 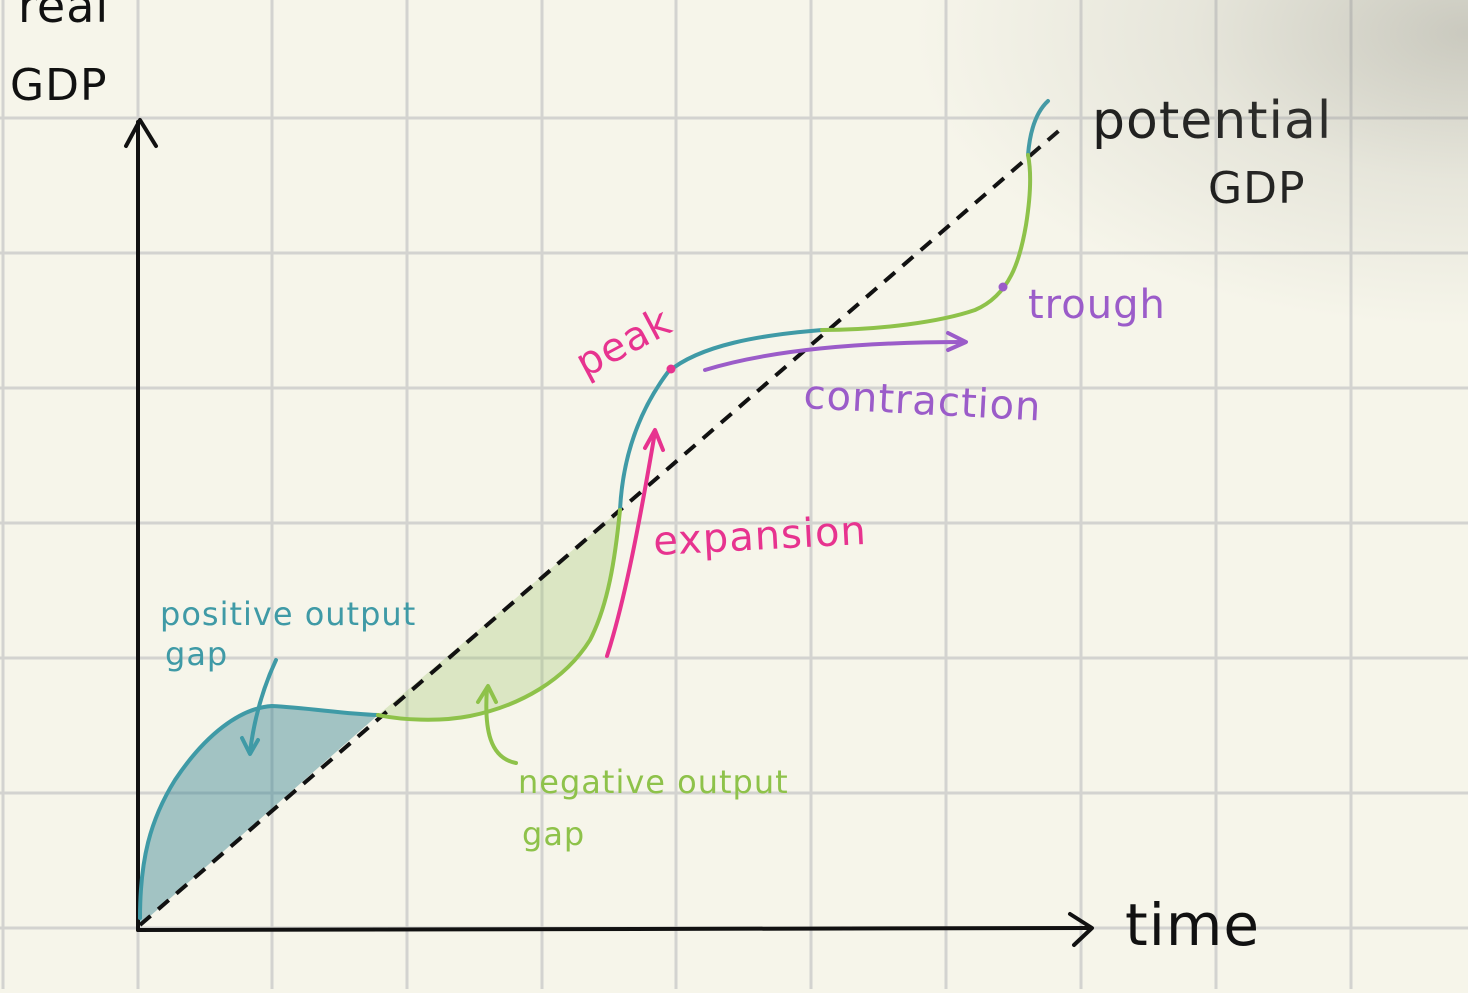 I want to click on trough-label: trough, so click(x=1097, y=305).